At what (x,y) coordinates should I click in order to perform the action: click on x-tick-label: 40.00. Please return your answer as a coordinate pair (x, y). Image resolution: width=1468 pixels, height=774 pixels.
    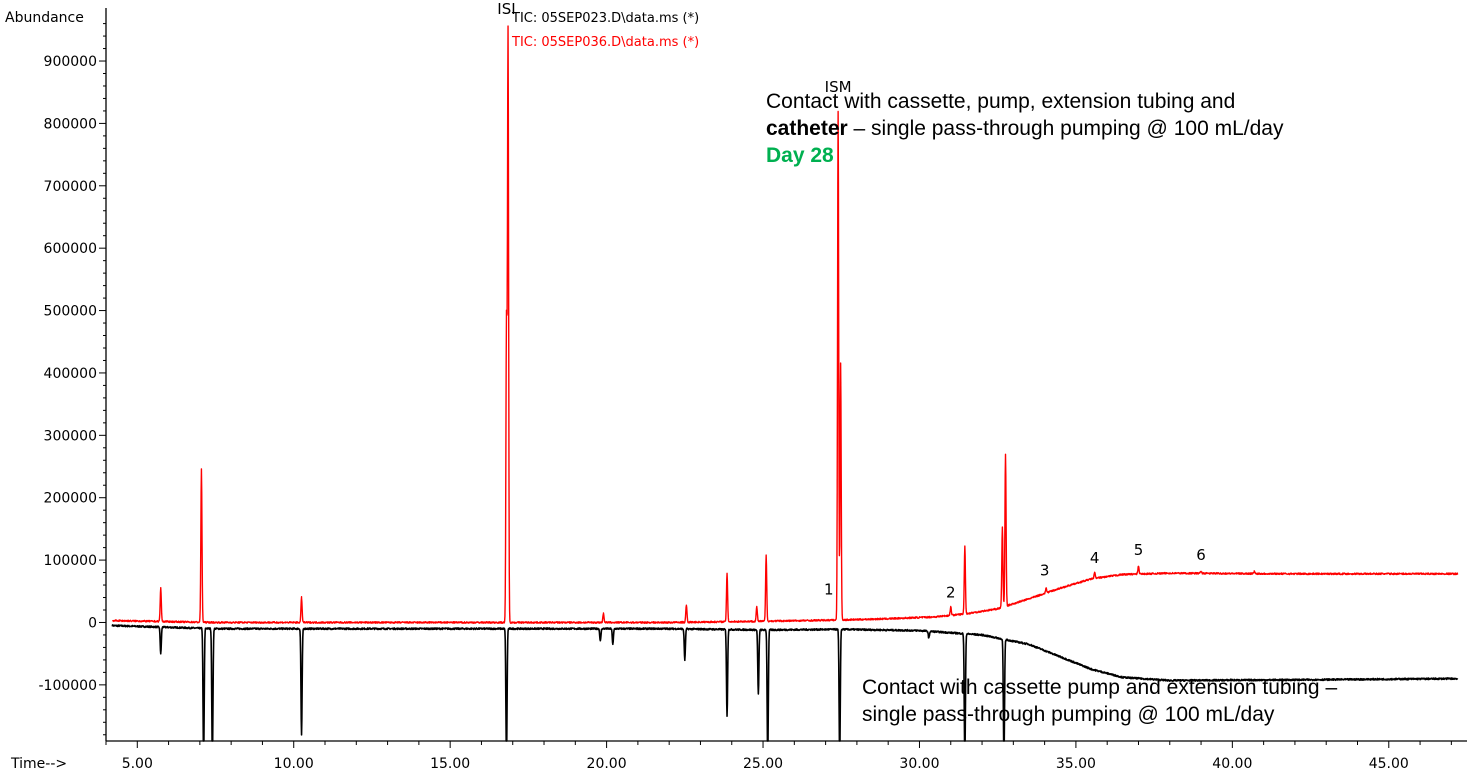
    Looking at the image, I should click on (1232, 764).